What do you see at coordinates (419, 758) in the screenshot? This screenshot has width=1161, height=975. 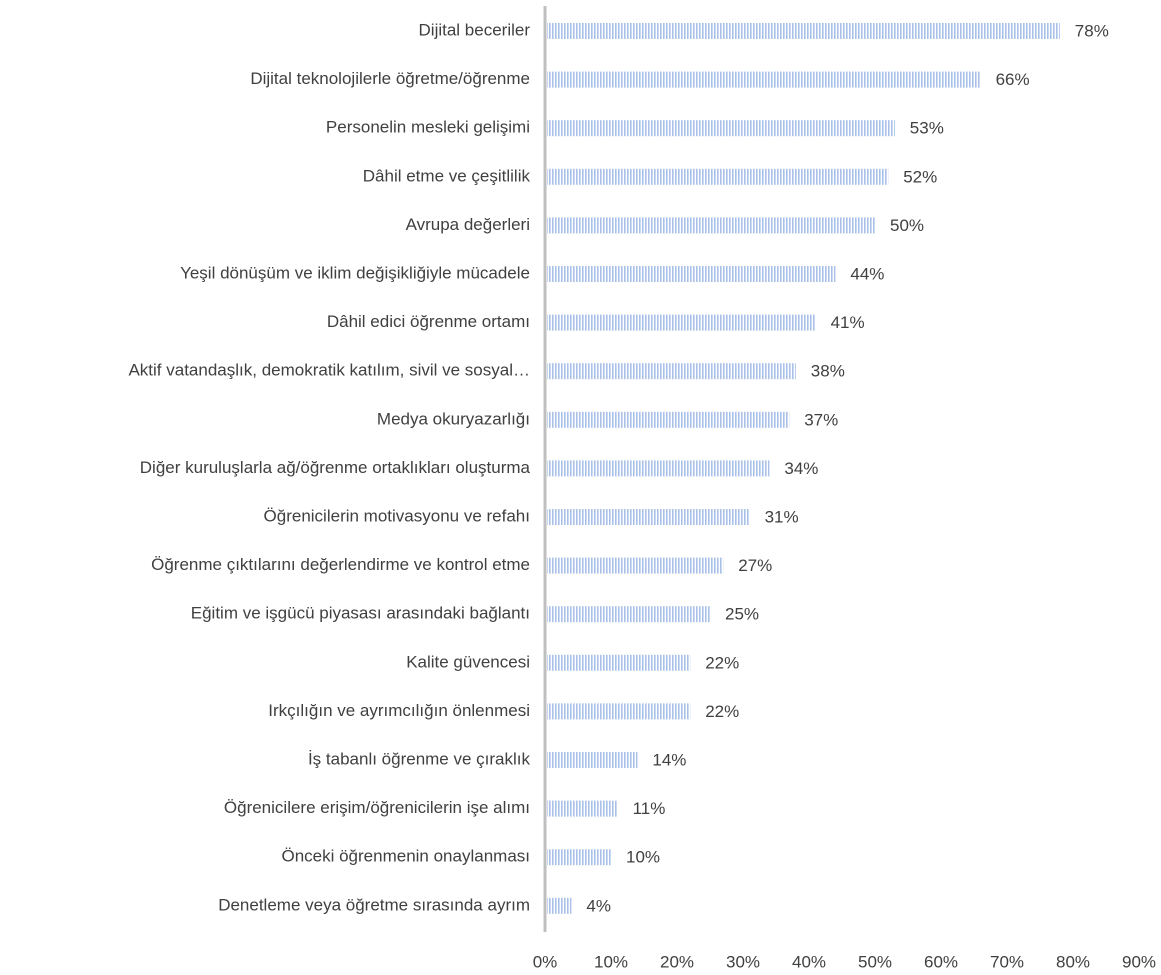 I see `y-tick-label: İş tabanlı öğrenme ve çıraklık` at bounding box center [419, 758].